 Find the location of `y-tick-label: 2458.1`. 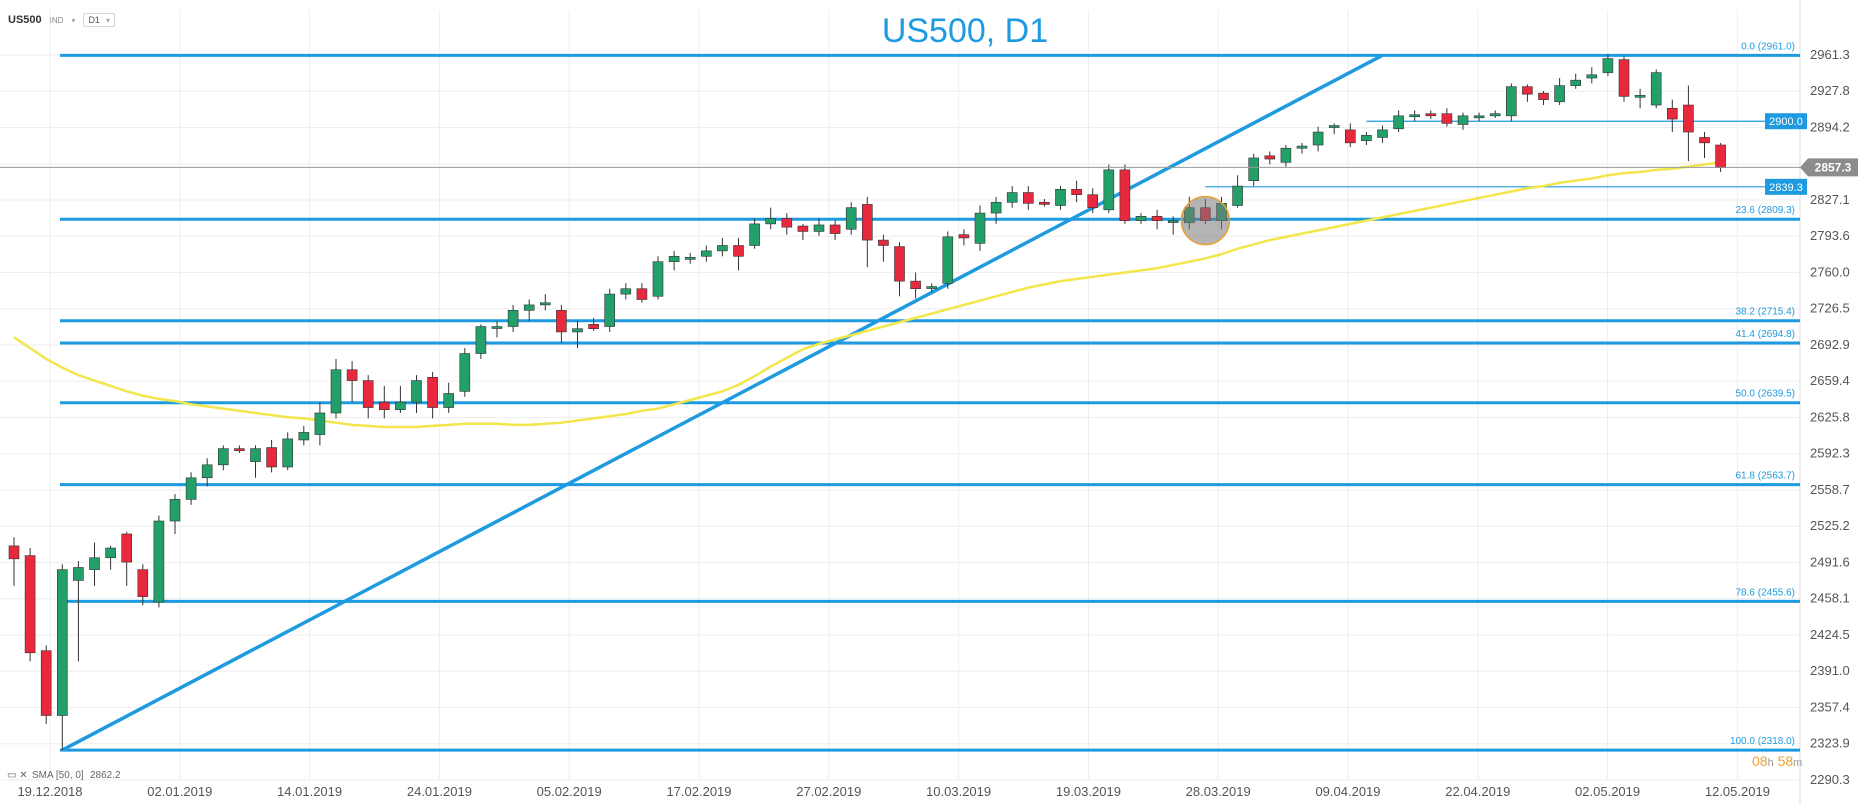

y-tick-label: 2458.1 is located at coordinates (1830, 598).